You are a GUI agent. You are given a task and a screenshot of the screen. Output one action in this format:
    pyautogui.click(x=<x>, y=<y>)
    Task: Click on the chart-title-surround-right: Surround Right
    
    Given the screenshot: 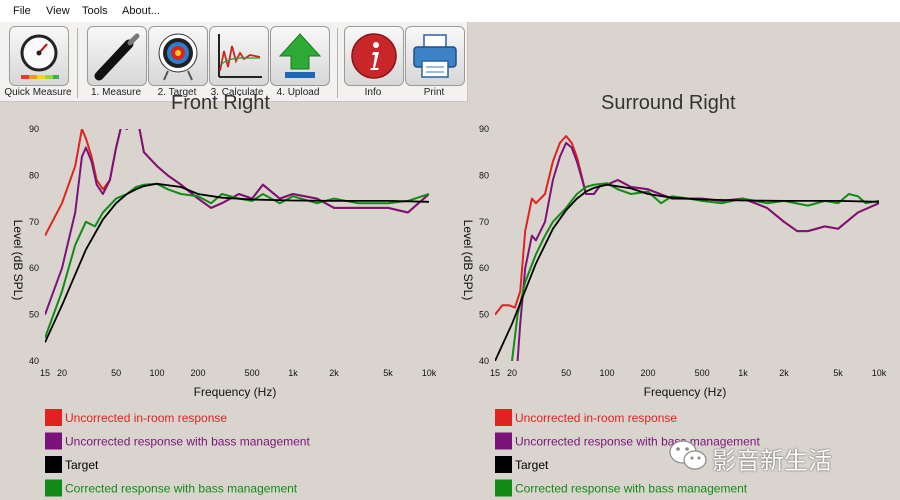 What is the action you would take?
    pyautogui.click(x=668, y=103)
    